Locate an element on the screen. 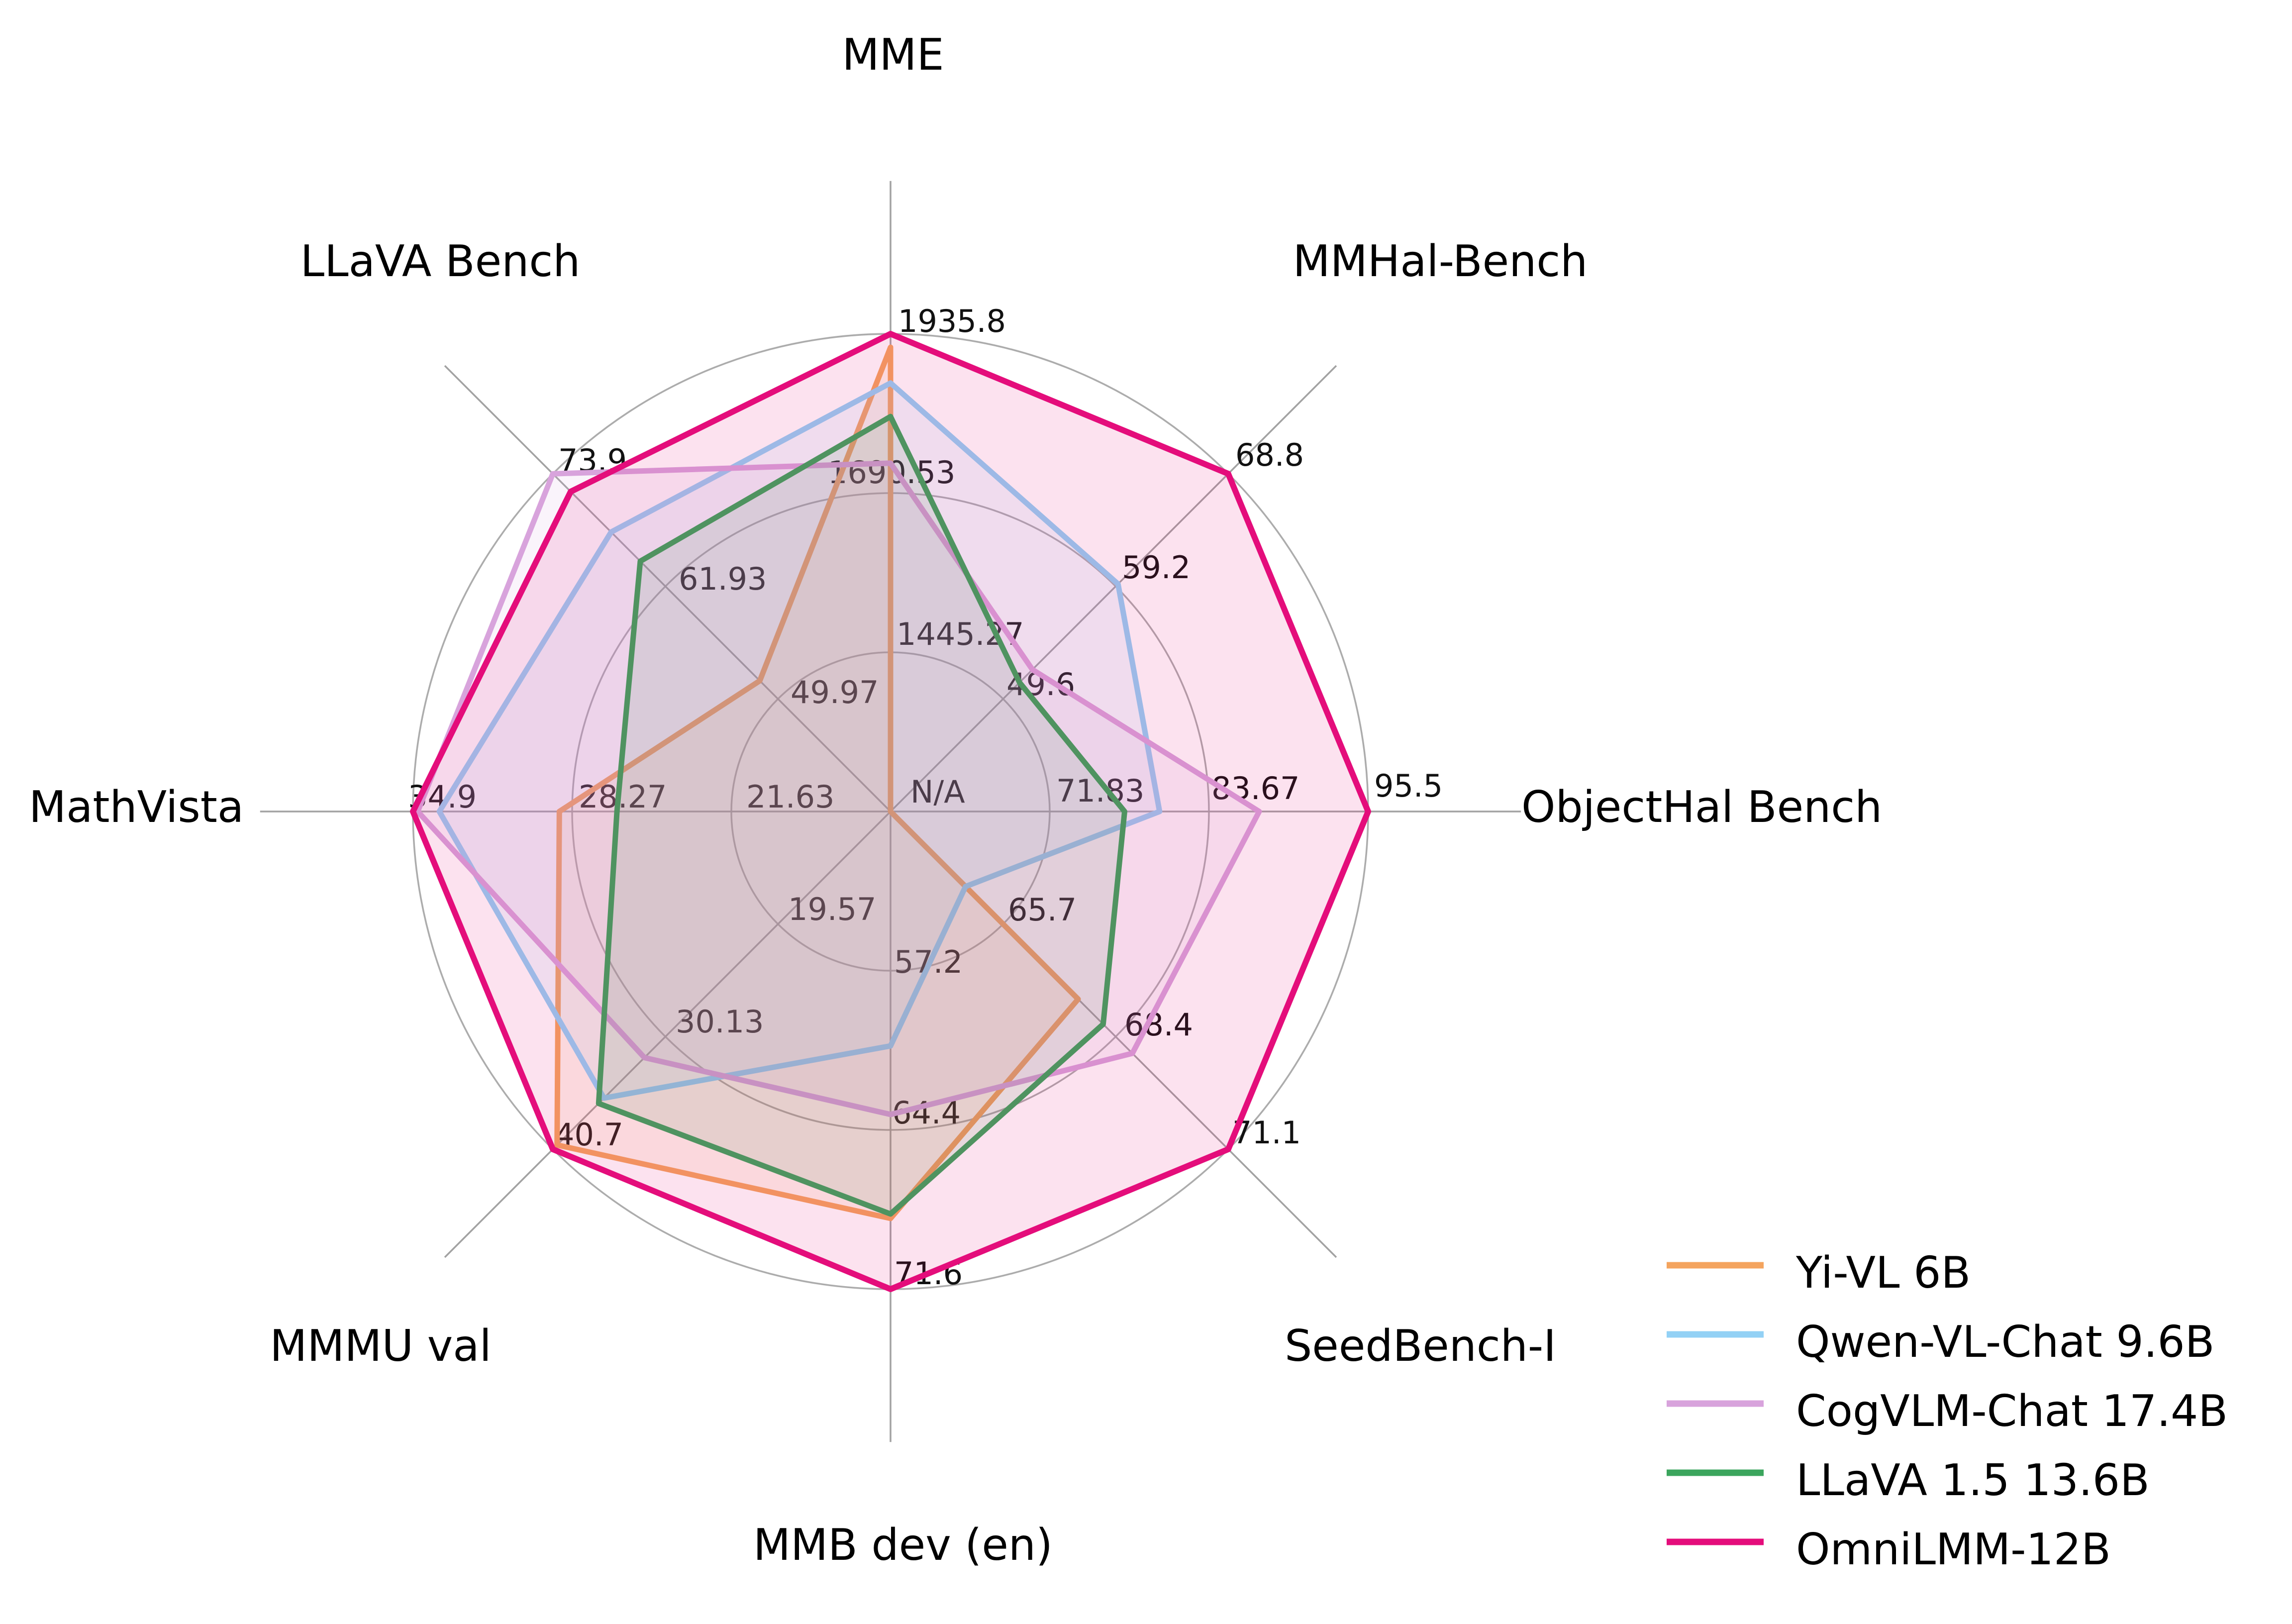  legend-label-omnilmm-12b: OmniLMM-12B is located at coordinates (1953, 1550).